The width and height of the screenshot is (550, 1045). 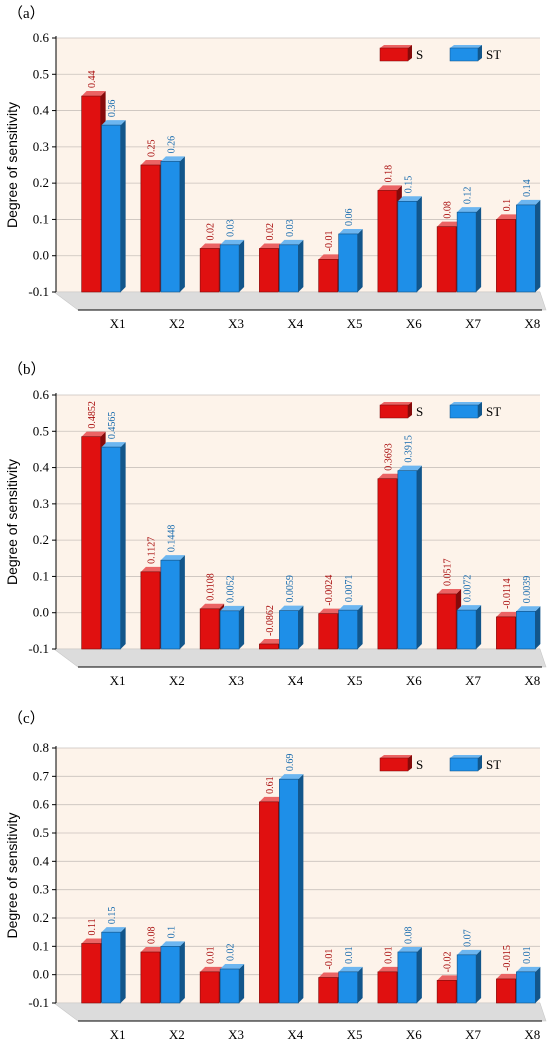 I want to click on data-label: 0.0071, so click(x=349, y=589).